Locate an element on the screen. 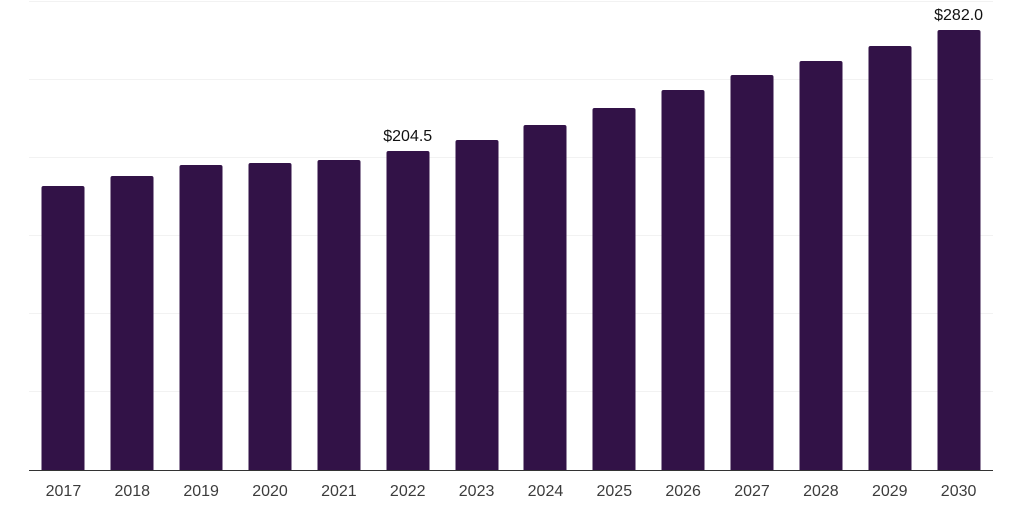 The width and height of the screenshot is (1024, 512). bar-2026 is located at coordinates (683, 280).